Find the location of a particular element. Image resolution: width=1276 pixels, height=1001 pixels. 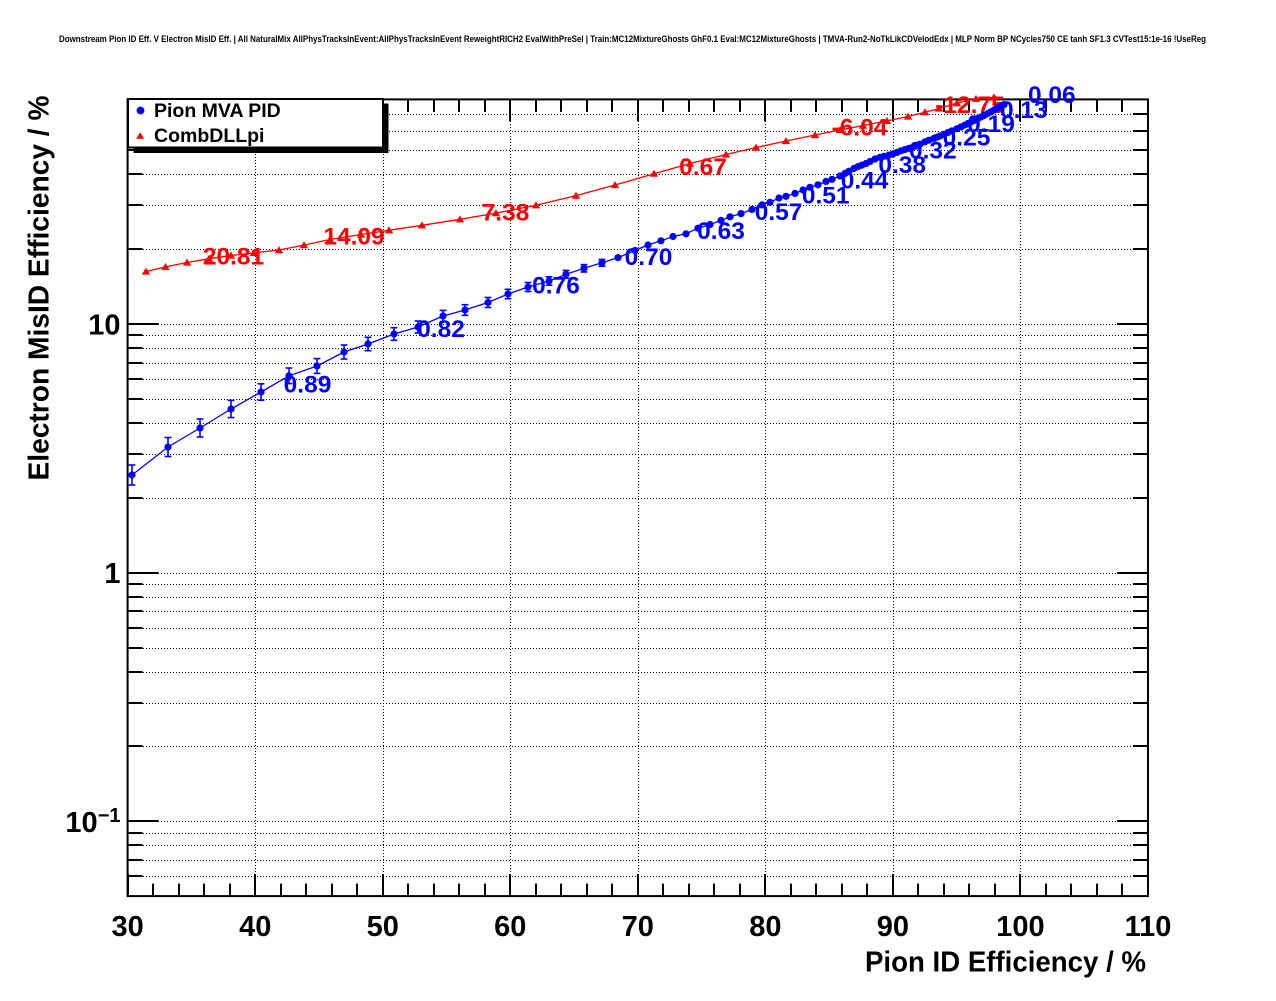

svg-text: 10 is located at coordinates (104, 326).